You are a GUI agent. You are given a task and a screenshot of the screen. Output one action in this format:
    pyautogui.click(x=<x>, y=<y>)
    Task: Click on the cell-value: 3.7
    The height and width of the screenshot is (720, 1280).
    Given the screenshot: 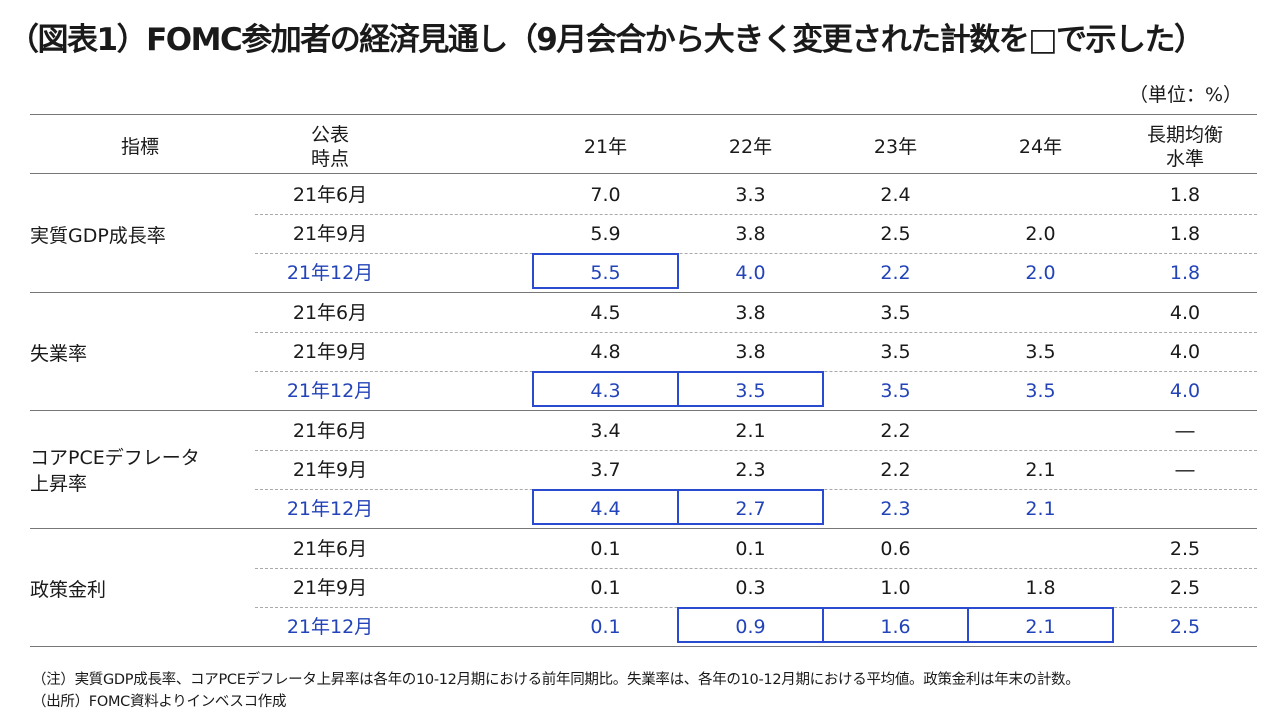 What is the action you would take?
    pyautogui.click(x=605, y=470)
    